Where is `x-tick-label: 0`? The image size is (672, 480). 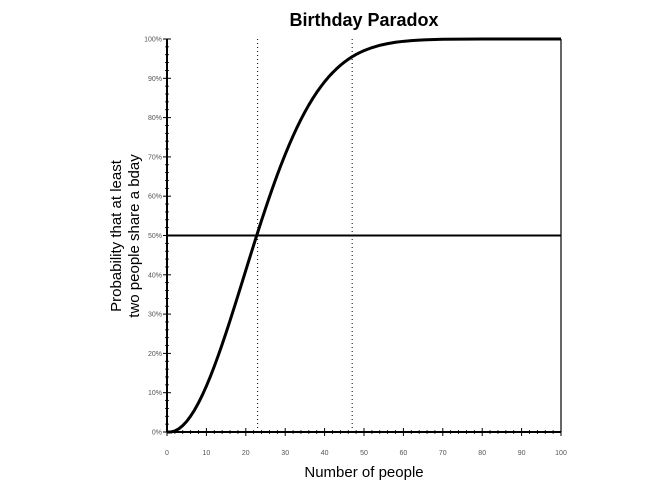 x-tick-label: 0 is located at coordinates (167, 453).